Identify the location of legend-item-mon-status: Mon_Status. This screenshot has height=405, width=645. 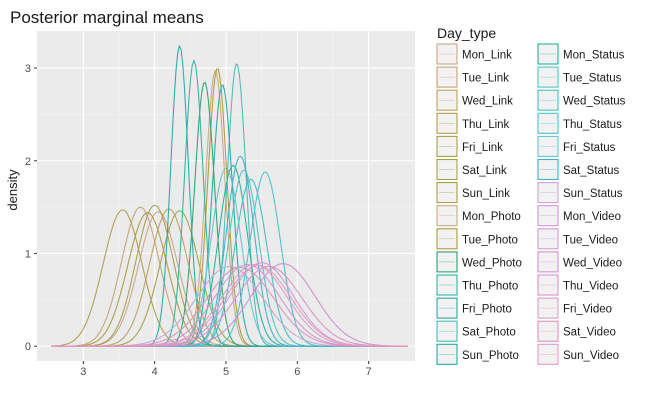
(581, 54).